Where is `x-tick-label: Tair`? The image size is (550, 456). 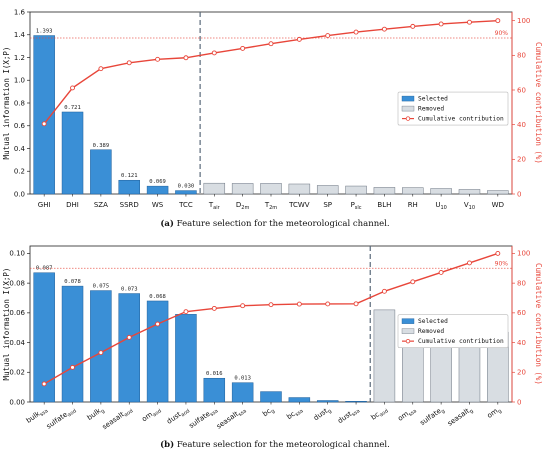 x-tick-label: Tair is located at coordinates (214, 206).